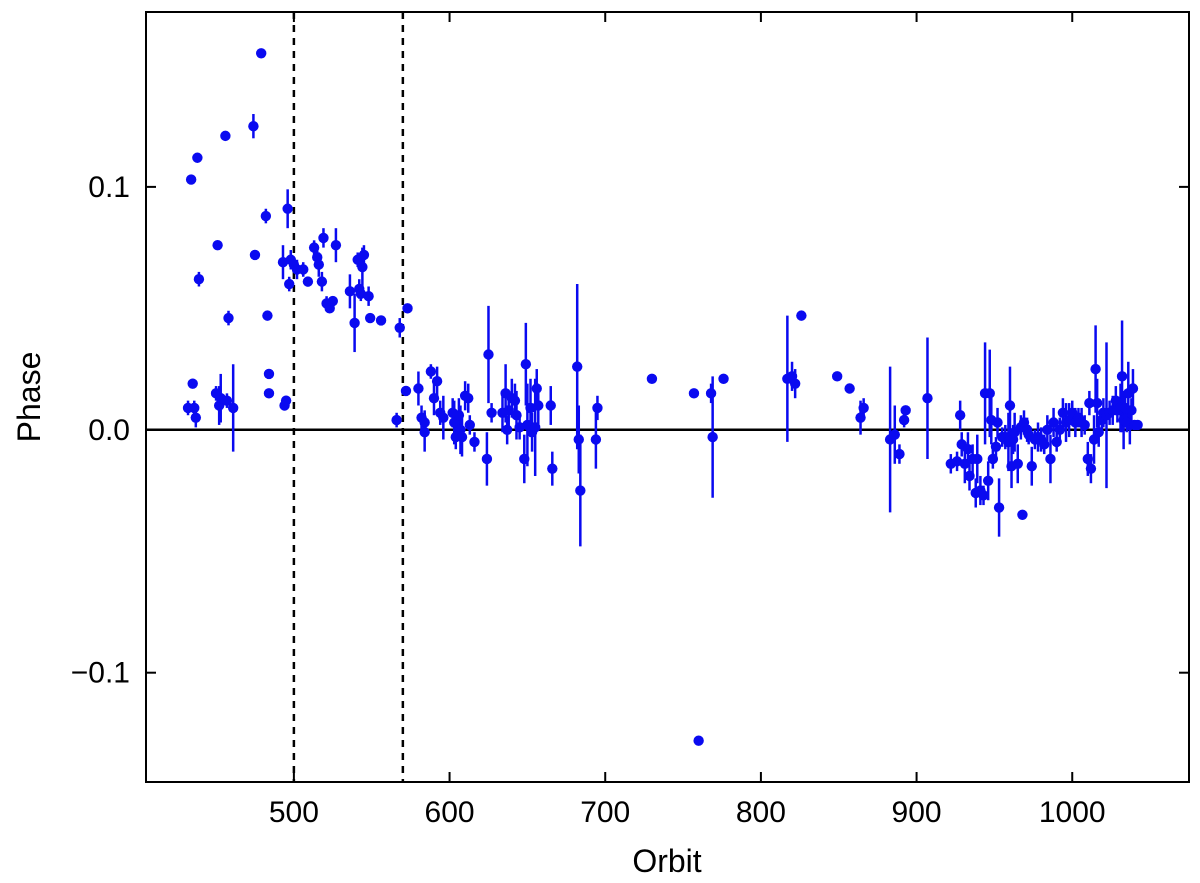 The width and height of the screenshot is (1200, 883). What do you see at coordinates (294, 812) in the screenshot?
I see `x-tick-label: 500` at bounding box center [294, 812].